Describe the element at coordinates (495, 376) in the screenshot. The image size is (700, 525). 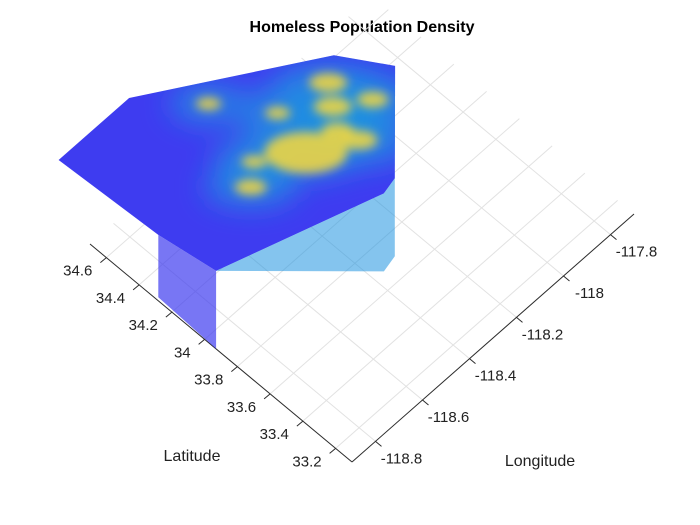
I see `x-tick-label: -118.4` at that location.